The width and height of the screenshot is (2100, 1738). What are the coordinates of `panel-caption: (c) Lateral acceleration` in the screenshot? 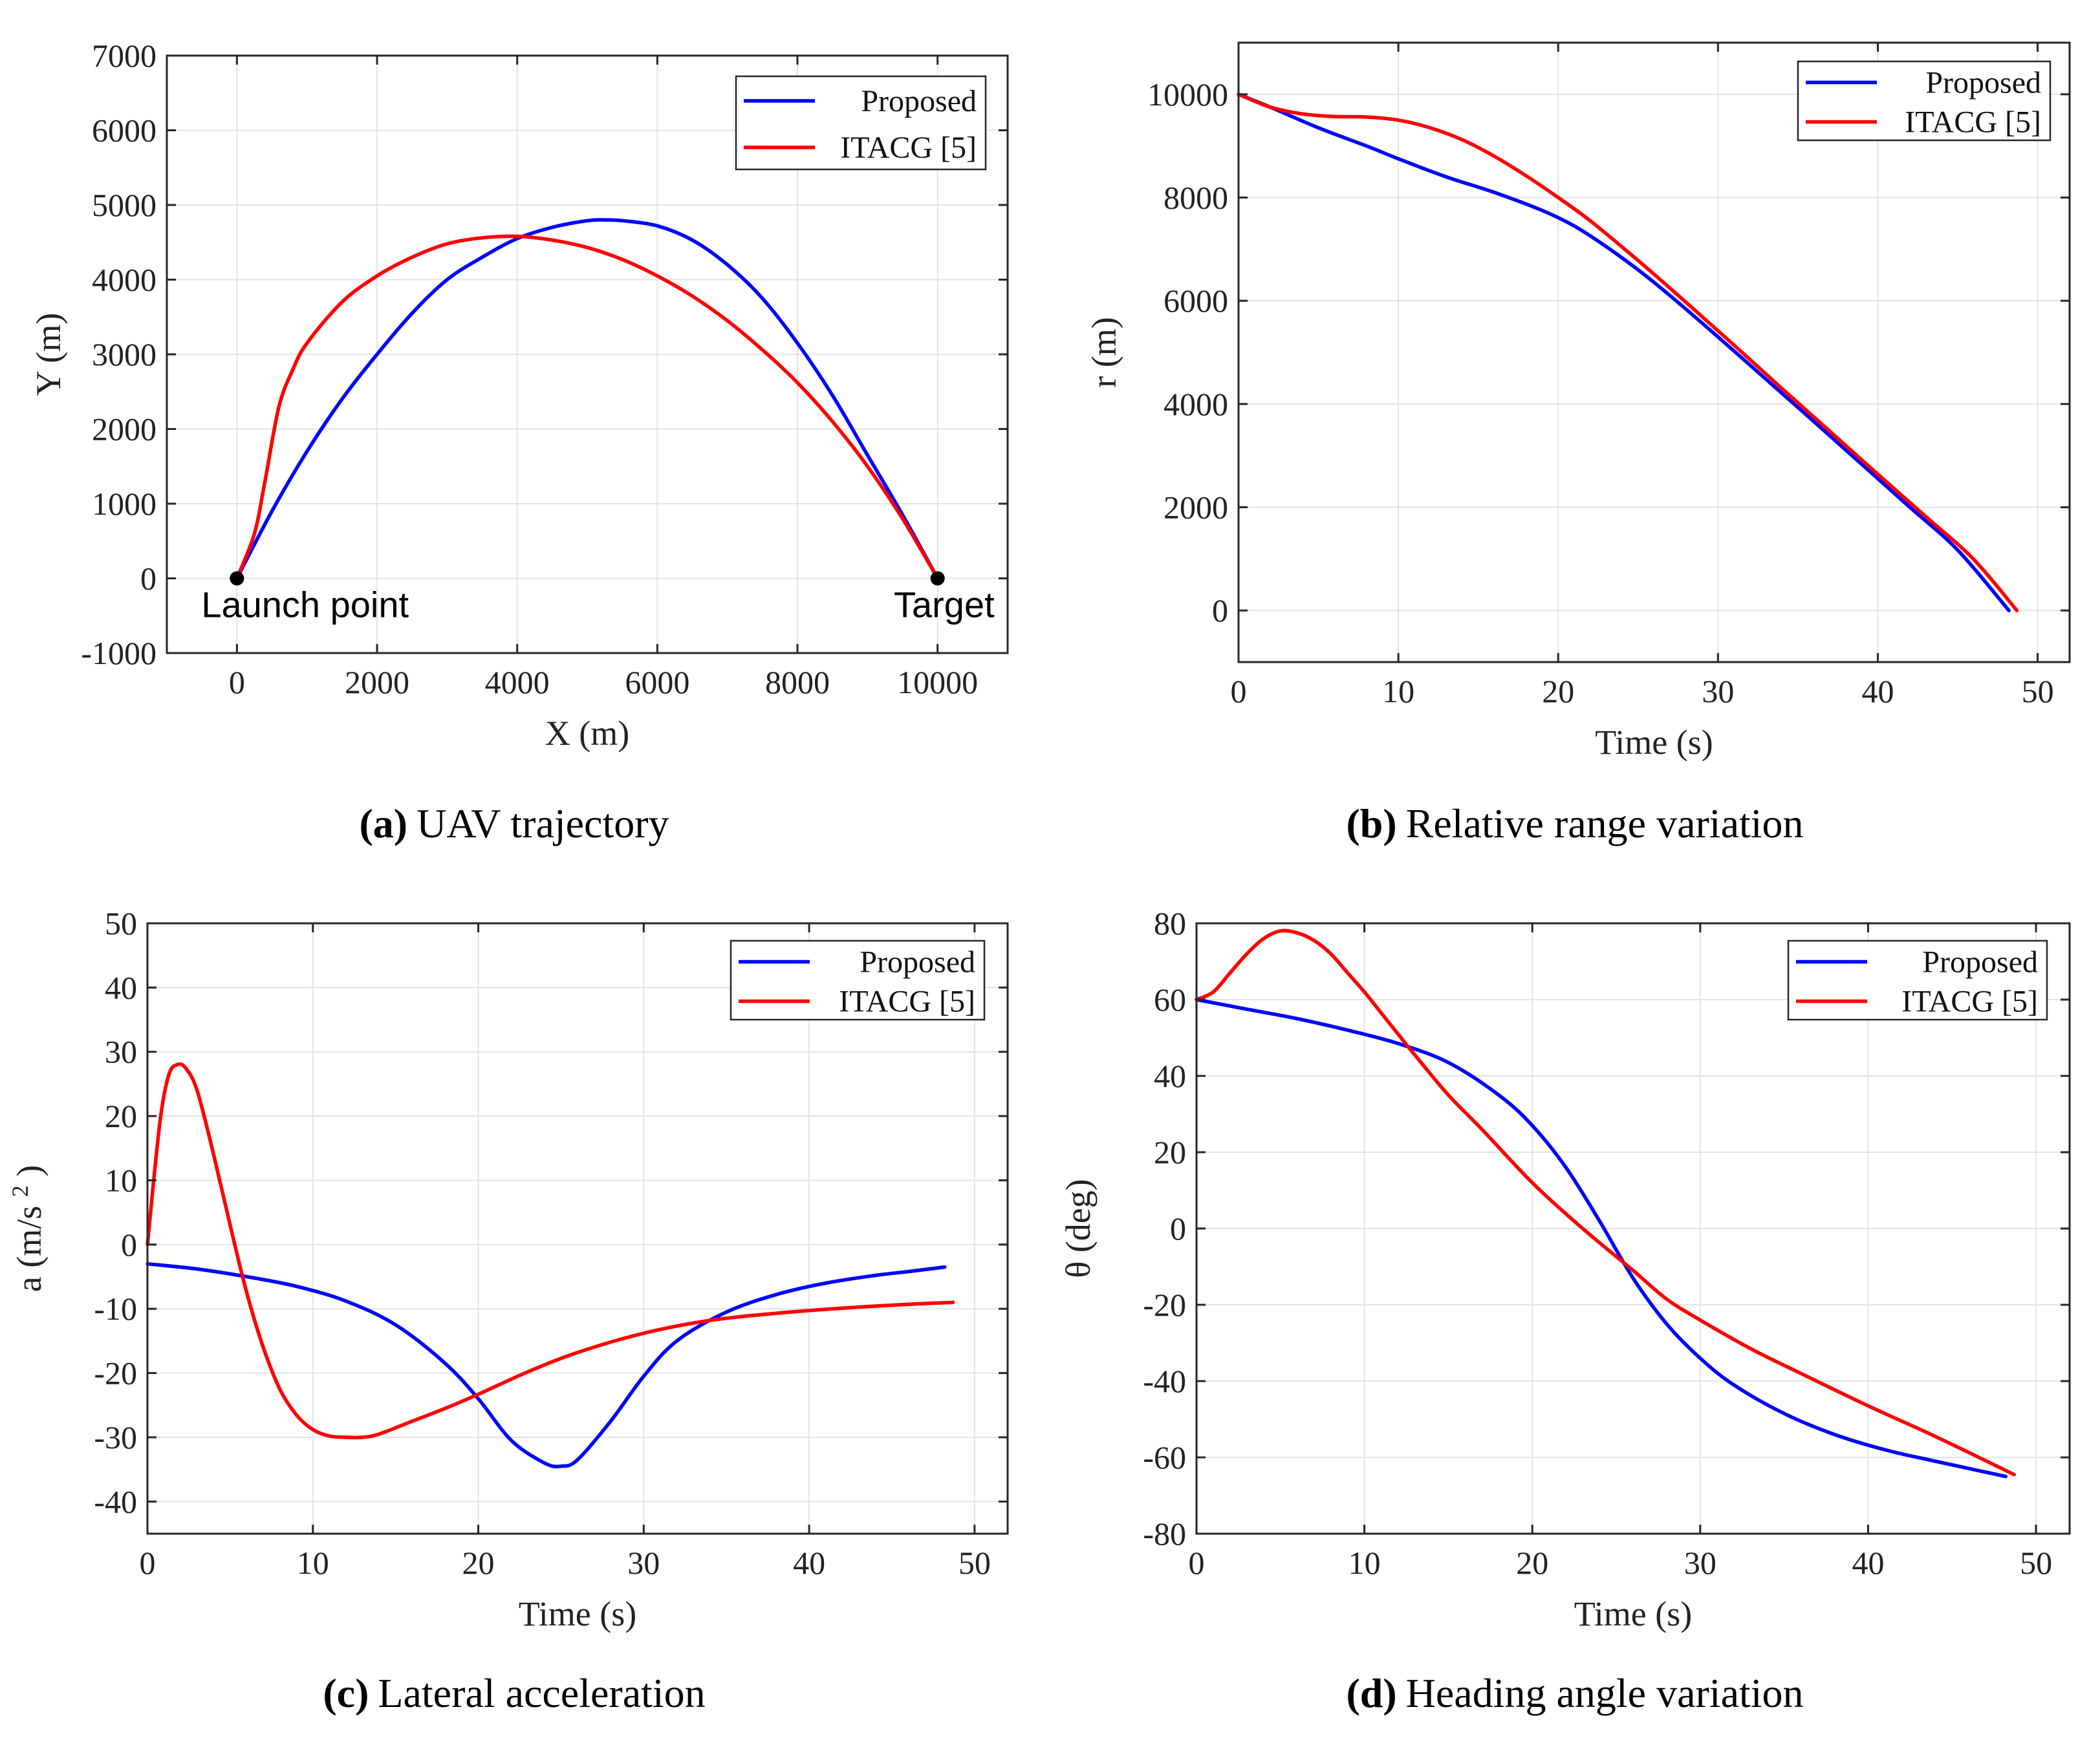 It's located at (514, 1693).